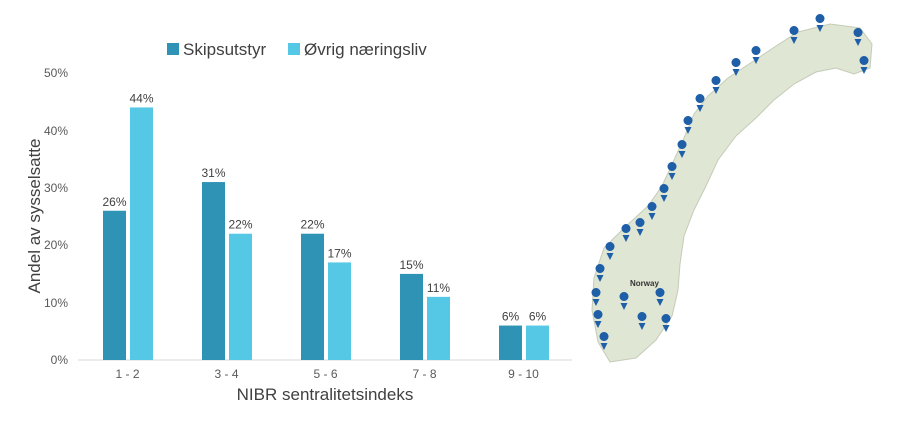 This screenshot has height=432, width=901. What do you see at coordinates (173, 49) in the screenshot?
I see `legend-swatch-skipsutstyr` at bounding box center [173, 49].